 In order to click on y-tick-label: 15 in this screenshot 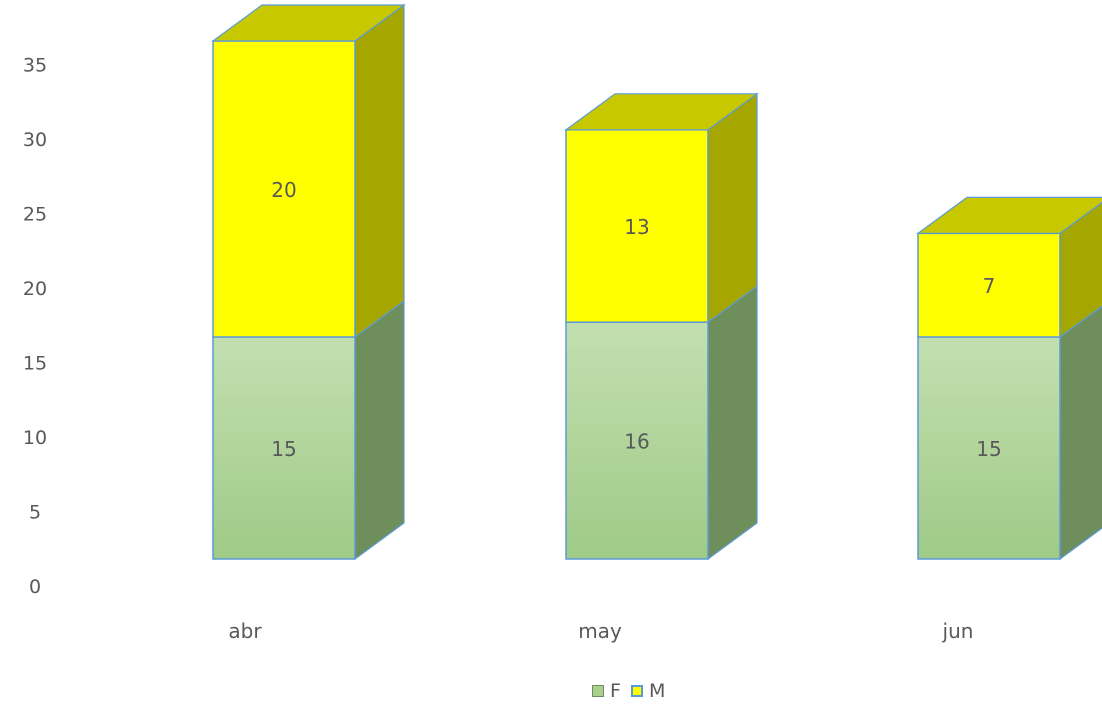, I will do `click(35, 364)`.